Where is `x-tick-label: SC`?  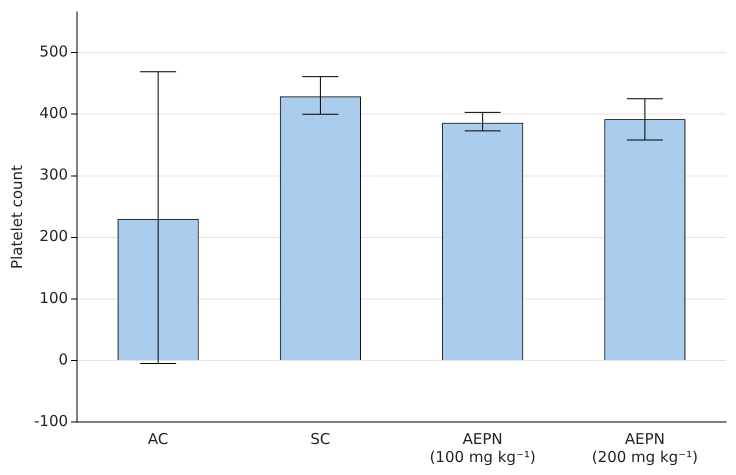 x-tick-label: SC is located at coordinates (320, 439).